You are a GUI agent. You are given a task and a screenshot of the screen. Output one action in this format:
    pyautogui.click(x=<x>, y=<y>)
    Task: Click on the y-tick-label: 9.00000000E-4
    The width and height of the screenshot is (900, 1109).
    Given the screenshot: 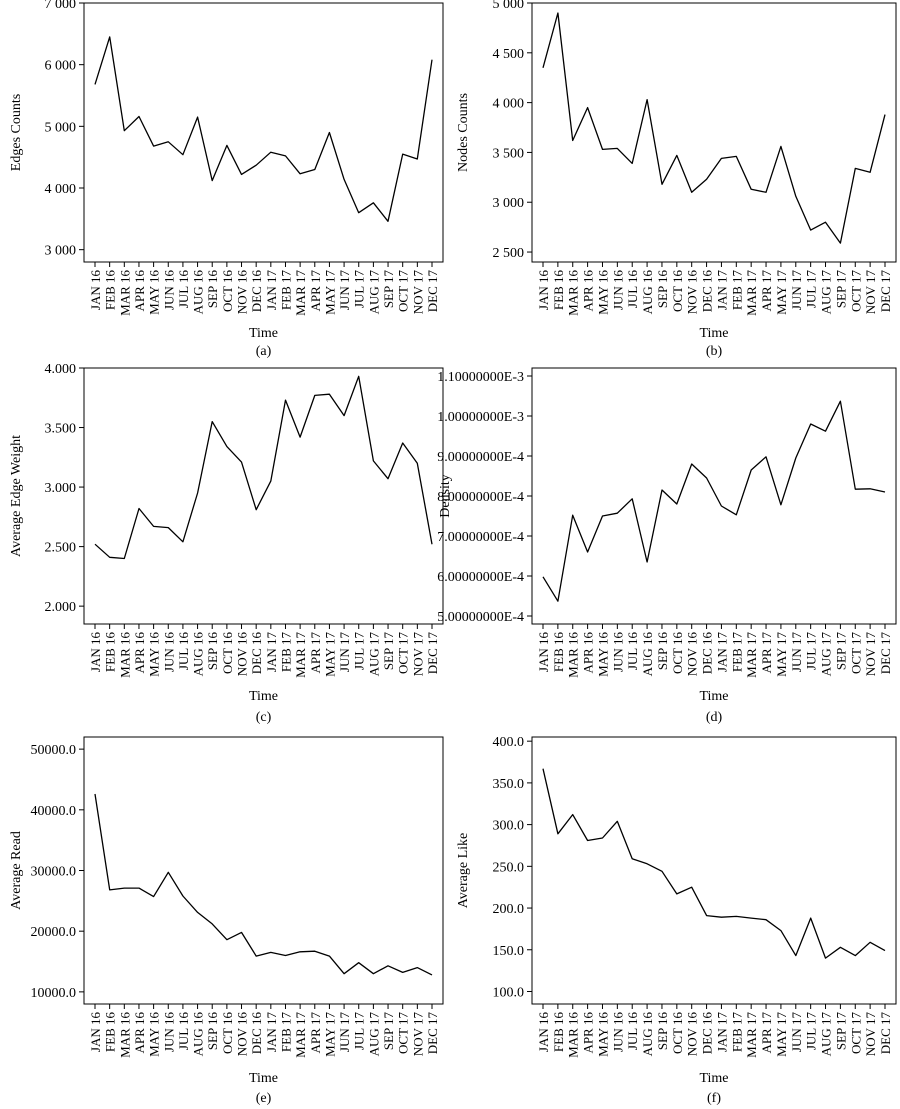 What is the action you would take?
    pyautogui.click(x=480, y=457)
    